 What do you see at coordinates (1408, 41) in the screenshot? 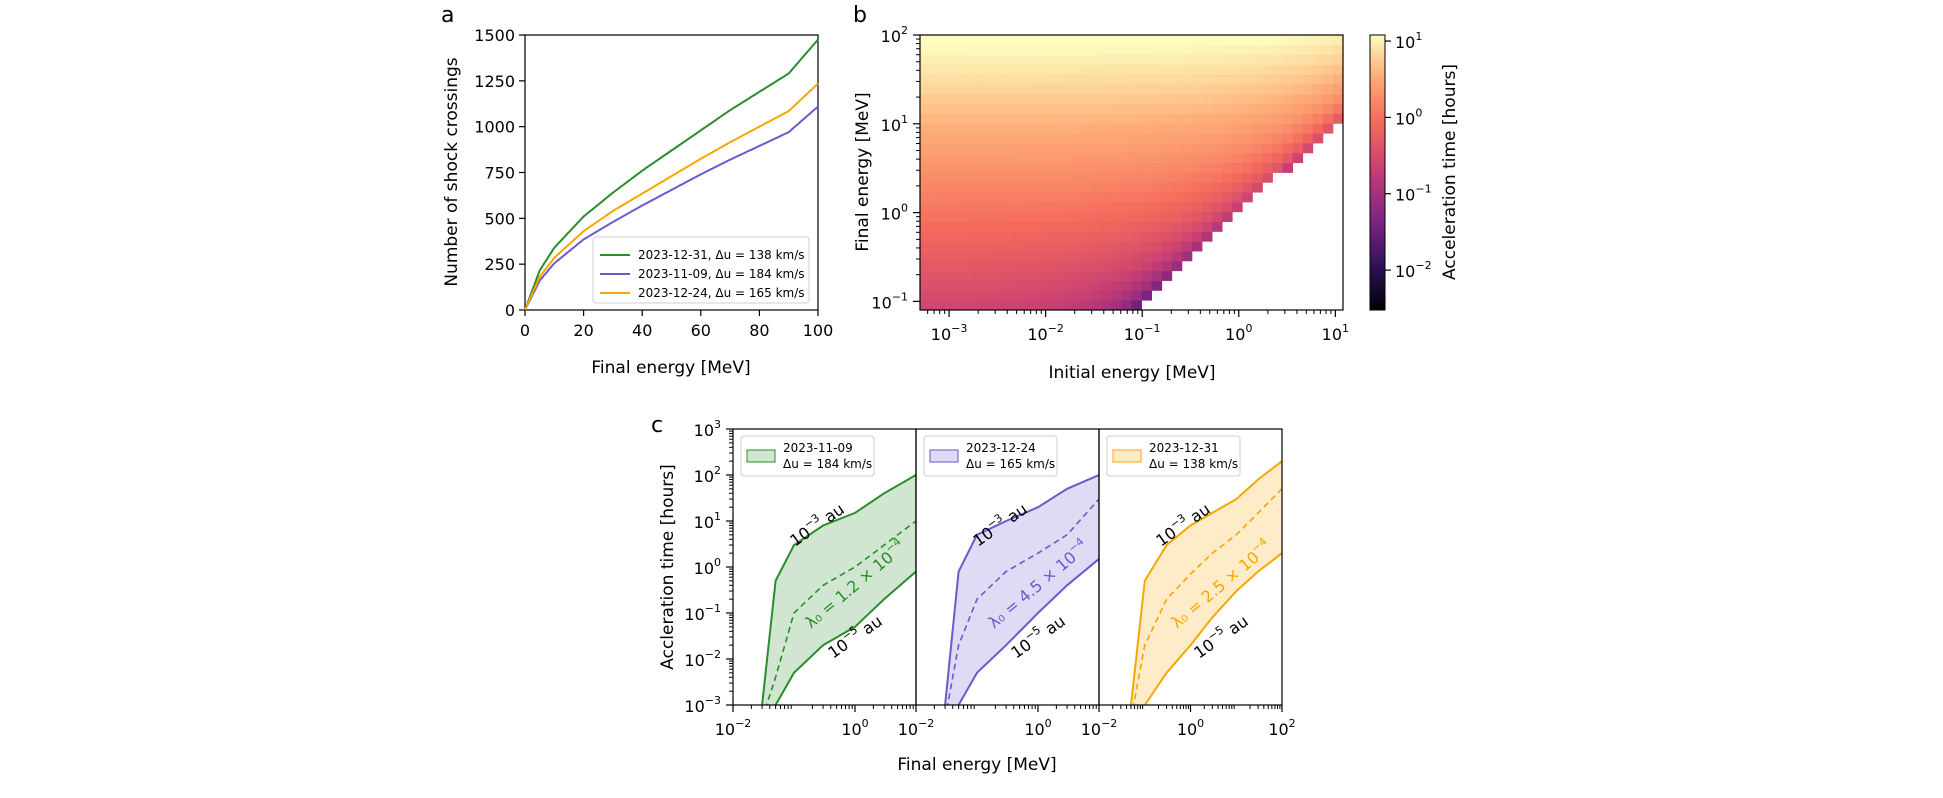
I see `panel-b-colorbar-tick-label: 10¹` at bounding box center [1408, 41].